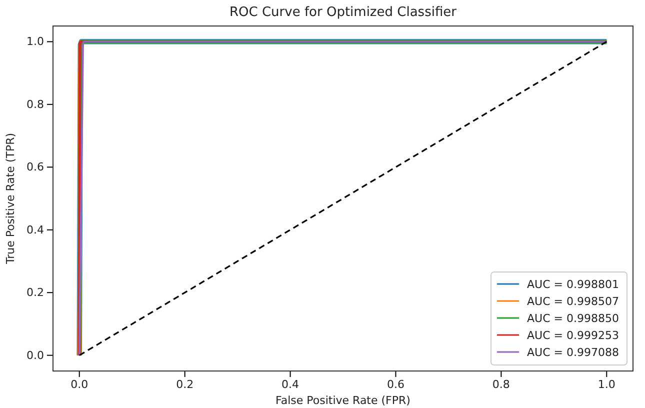 This screenshot has width=645, height=408. What do you see at coordinates (35, 293) in the screenshot?
I see `y-tick-label: 0.2` at bounding box center [35, 293].